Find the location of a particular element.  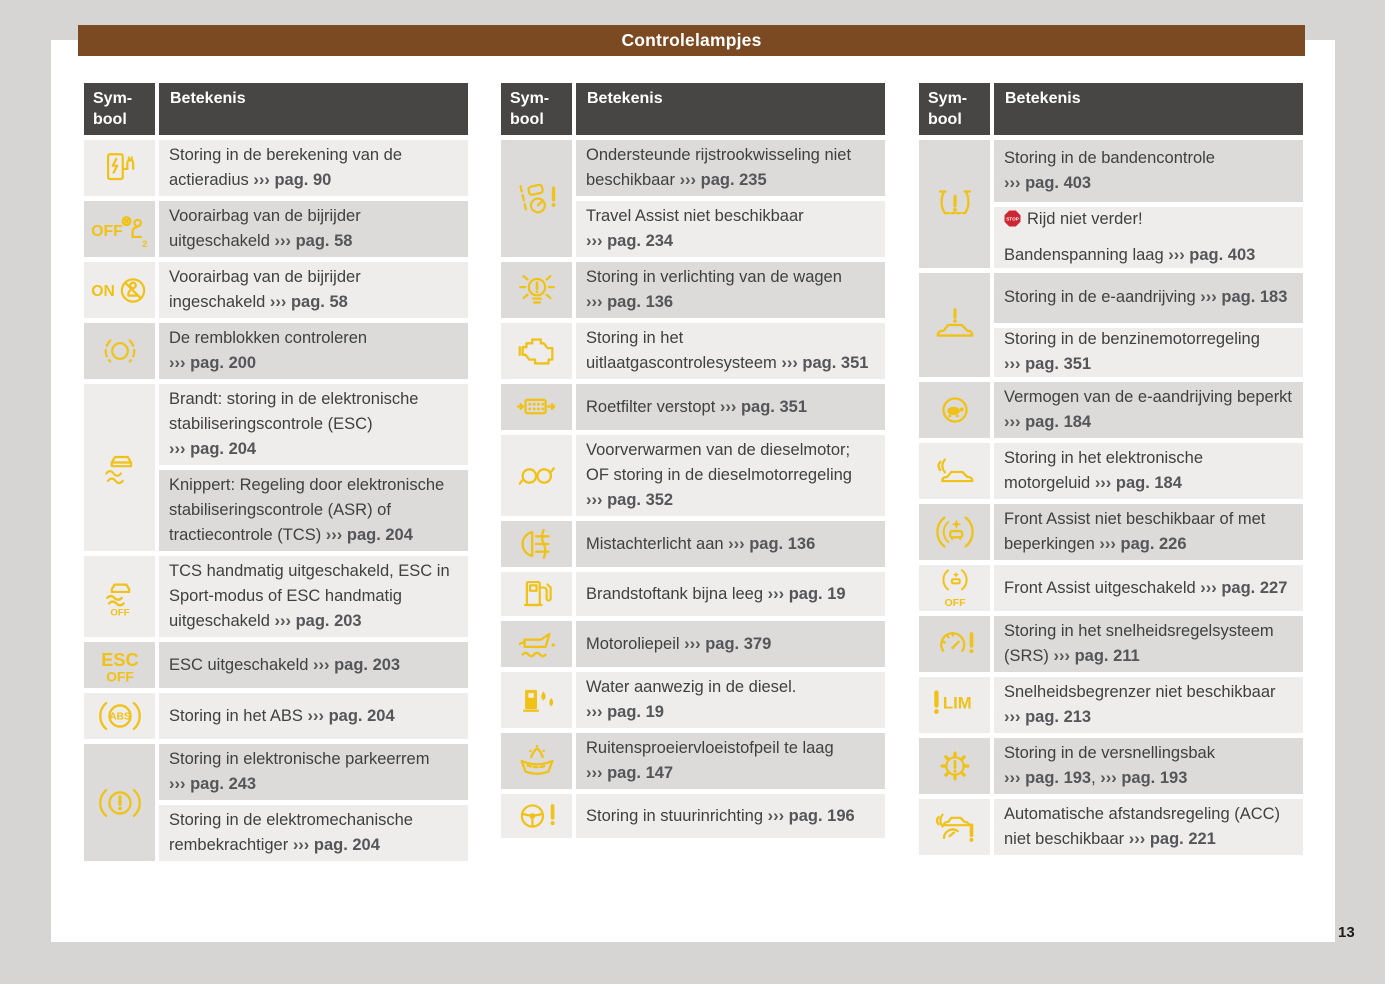

meaning-text: Mistachterlicht aan ››› pag. 136 is located at coordinates (701, 543).